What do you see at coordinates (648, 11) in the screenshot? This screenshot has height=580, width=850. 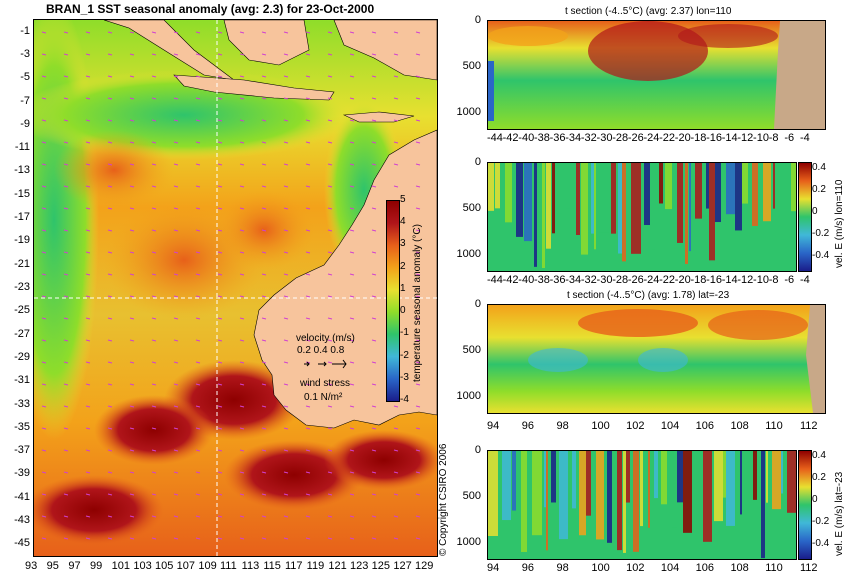 I see `section1-title: t section (-4..5°C) (avg: 2.37) lon=110` at bounding box center [648, 11].